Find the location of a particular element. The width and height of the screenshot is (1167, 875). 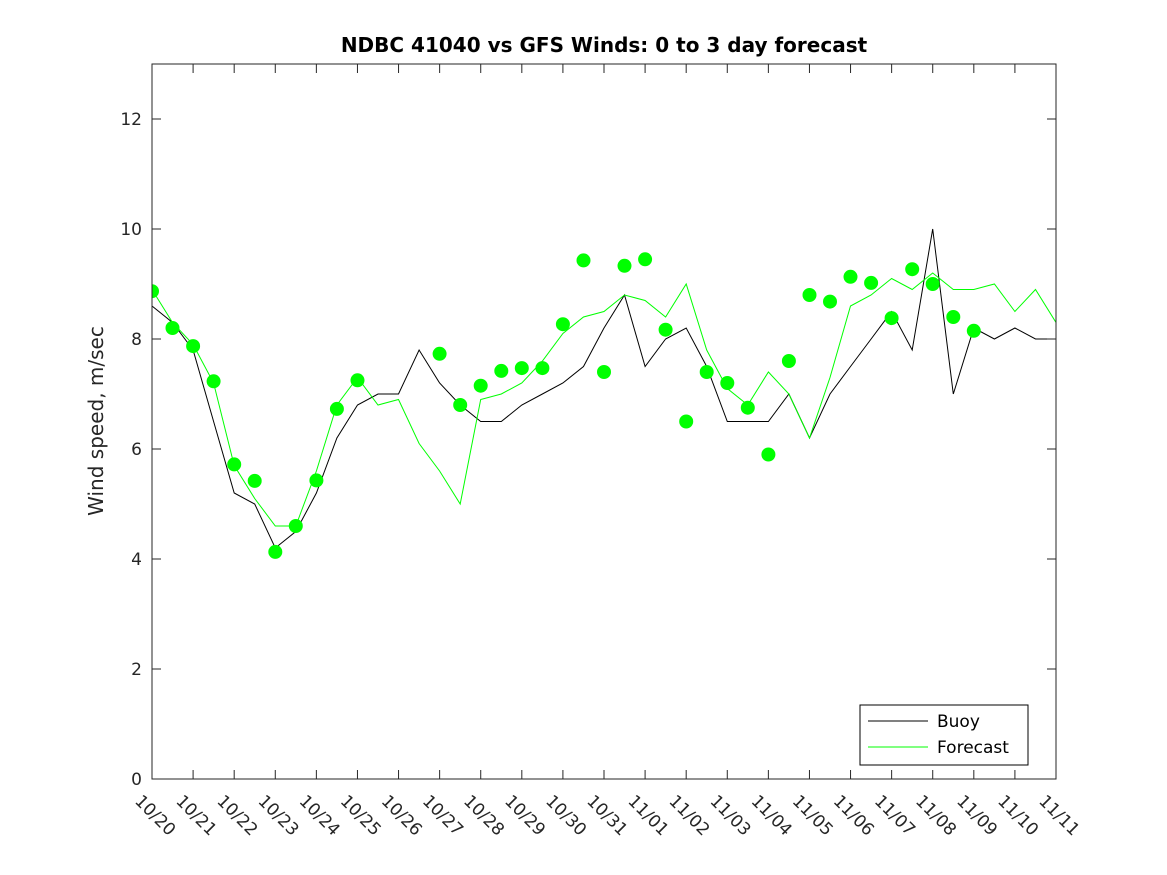

x-tick-label: 11/02 is located at coordinates (689, 815).